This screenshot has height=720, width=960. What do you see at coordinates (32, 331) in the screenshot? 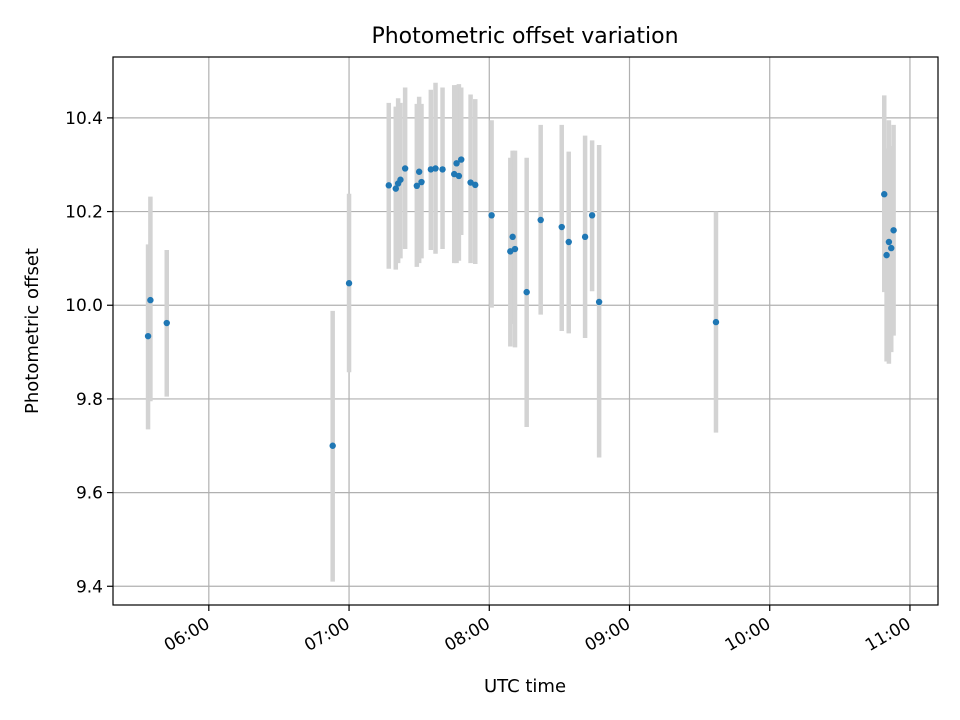
I see `y-axis-label: Photometric offset` at bounding box center [32, 331].